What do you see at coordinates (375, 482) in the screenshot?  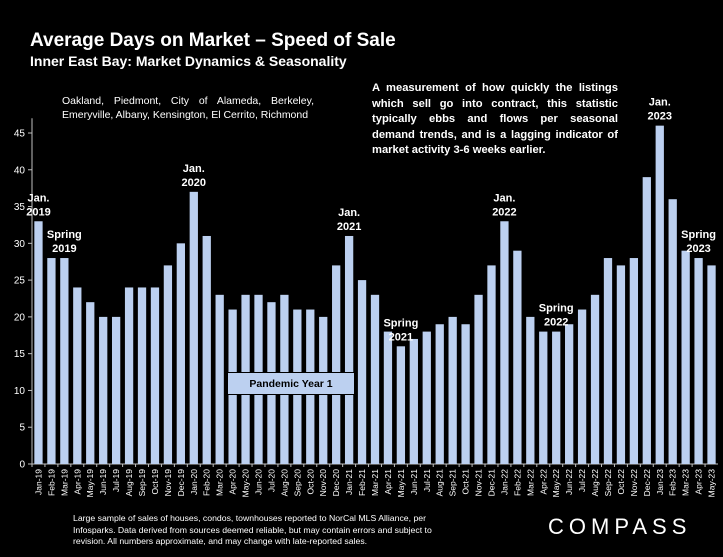 I see `x-tick-label: Mar-21` at bounding box center [375, 482].